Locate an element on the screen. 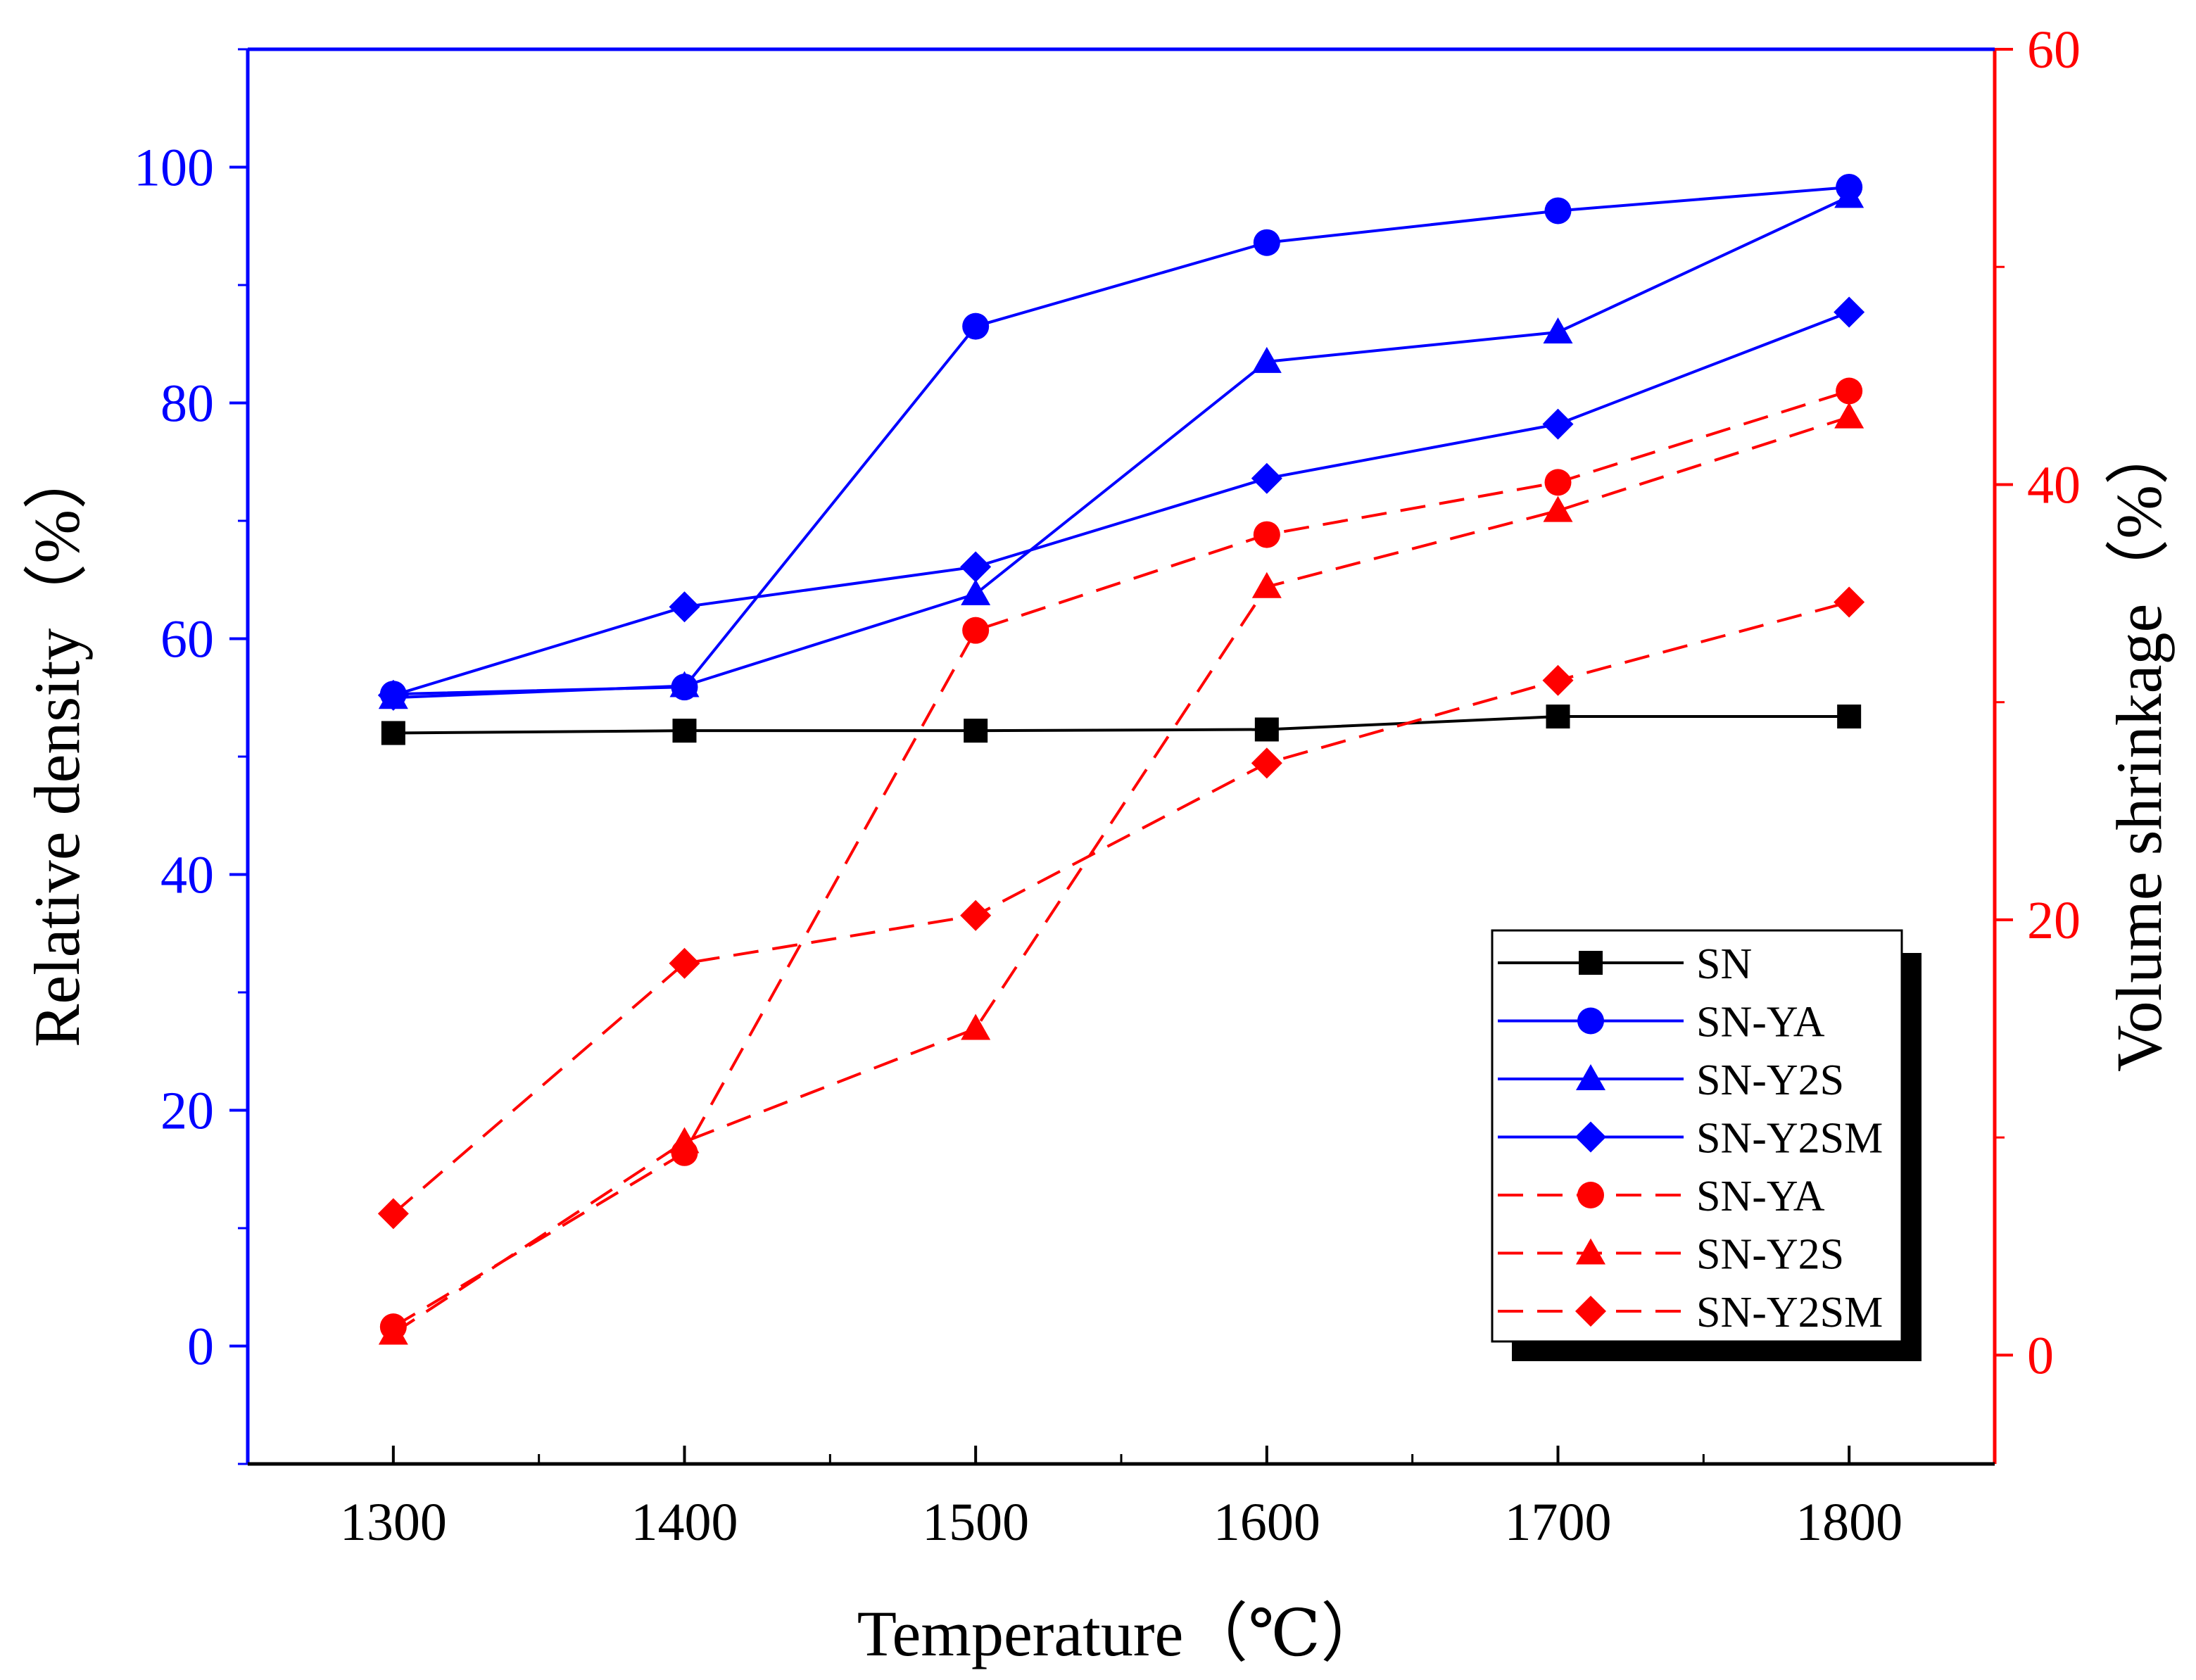  x-tick-label: 1300 is located at coordinates (393, 1522).